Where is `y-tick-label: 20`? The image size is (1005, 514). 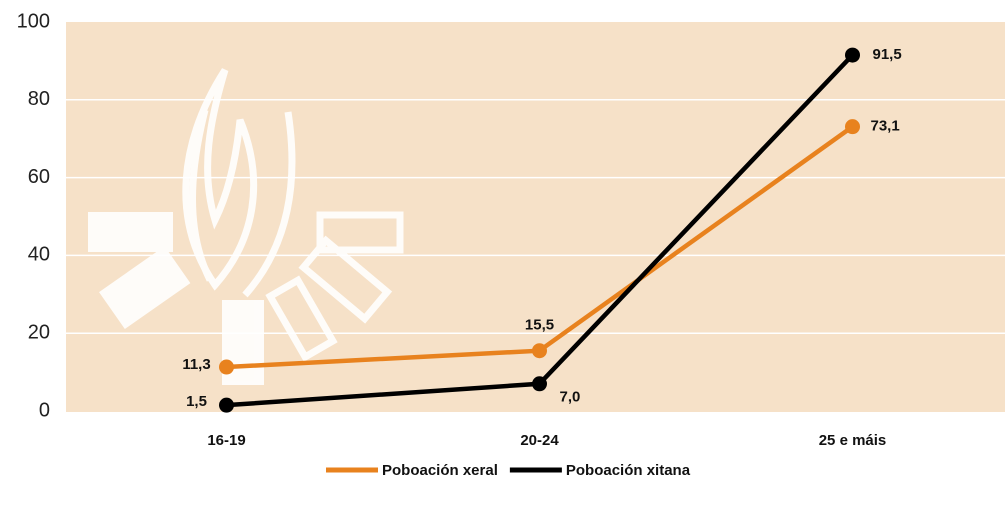 y-tick-label: 20 is located at coordinates (39, 332).